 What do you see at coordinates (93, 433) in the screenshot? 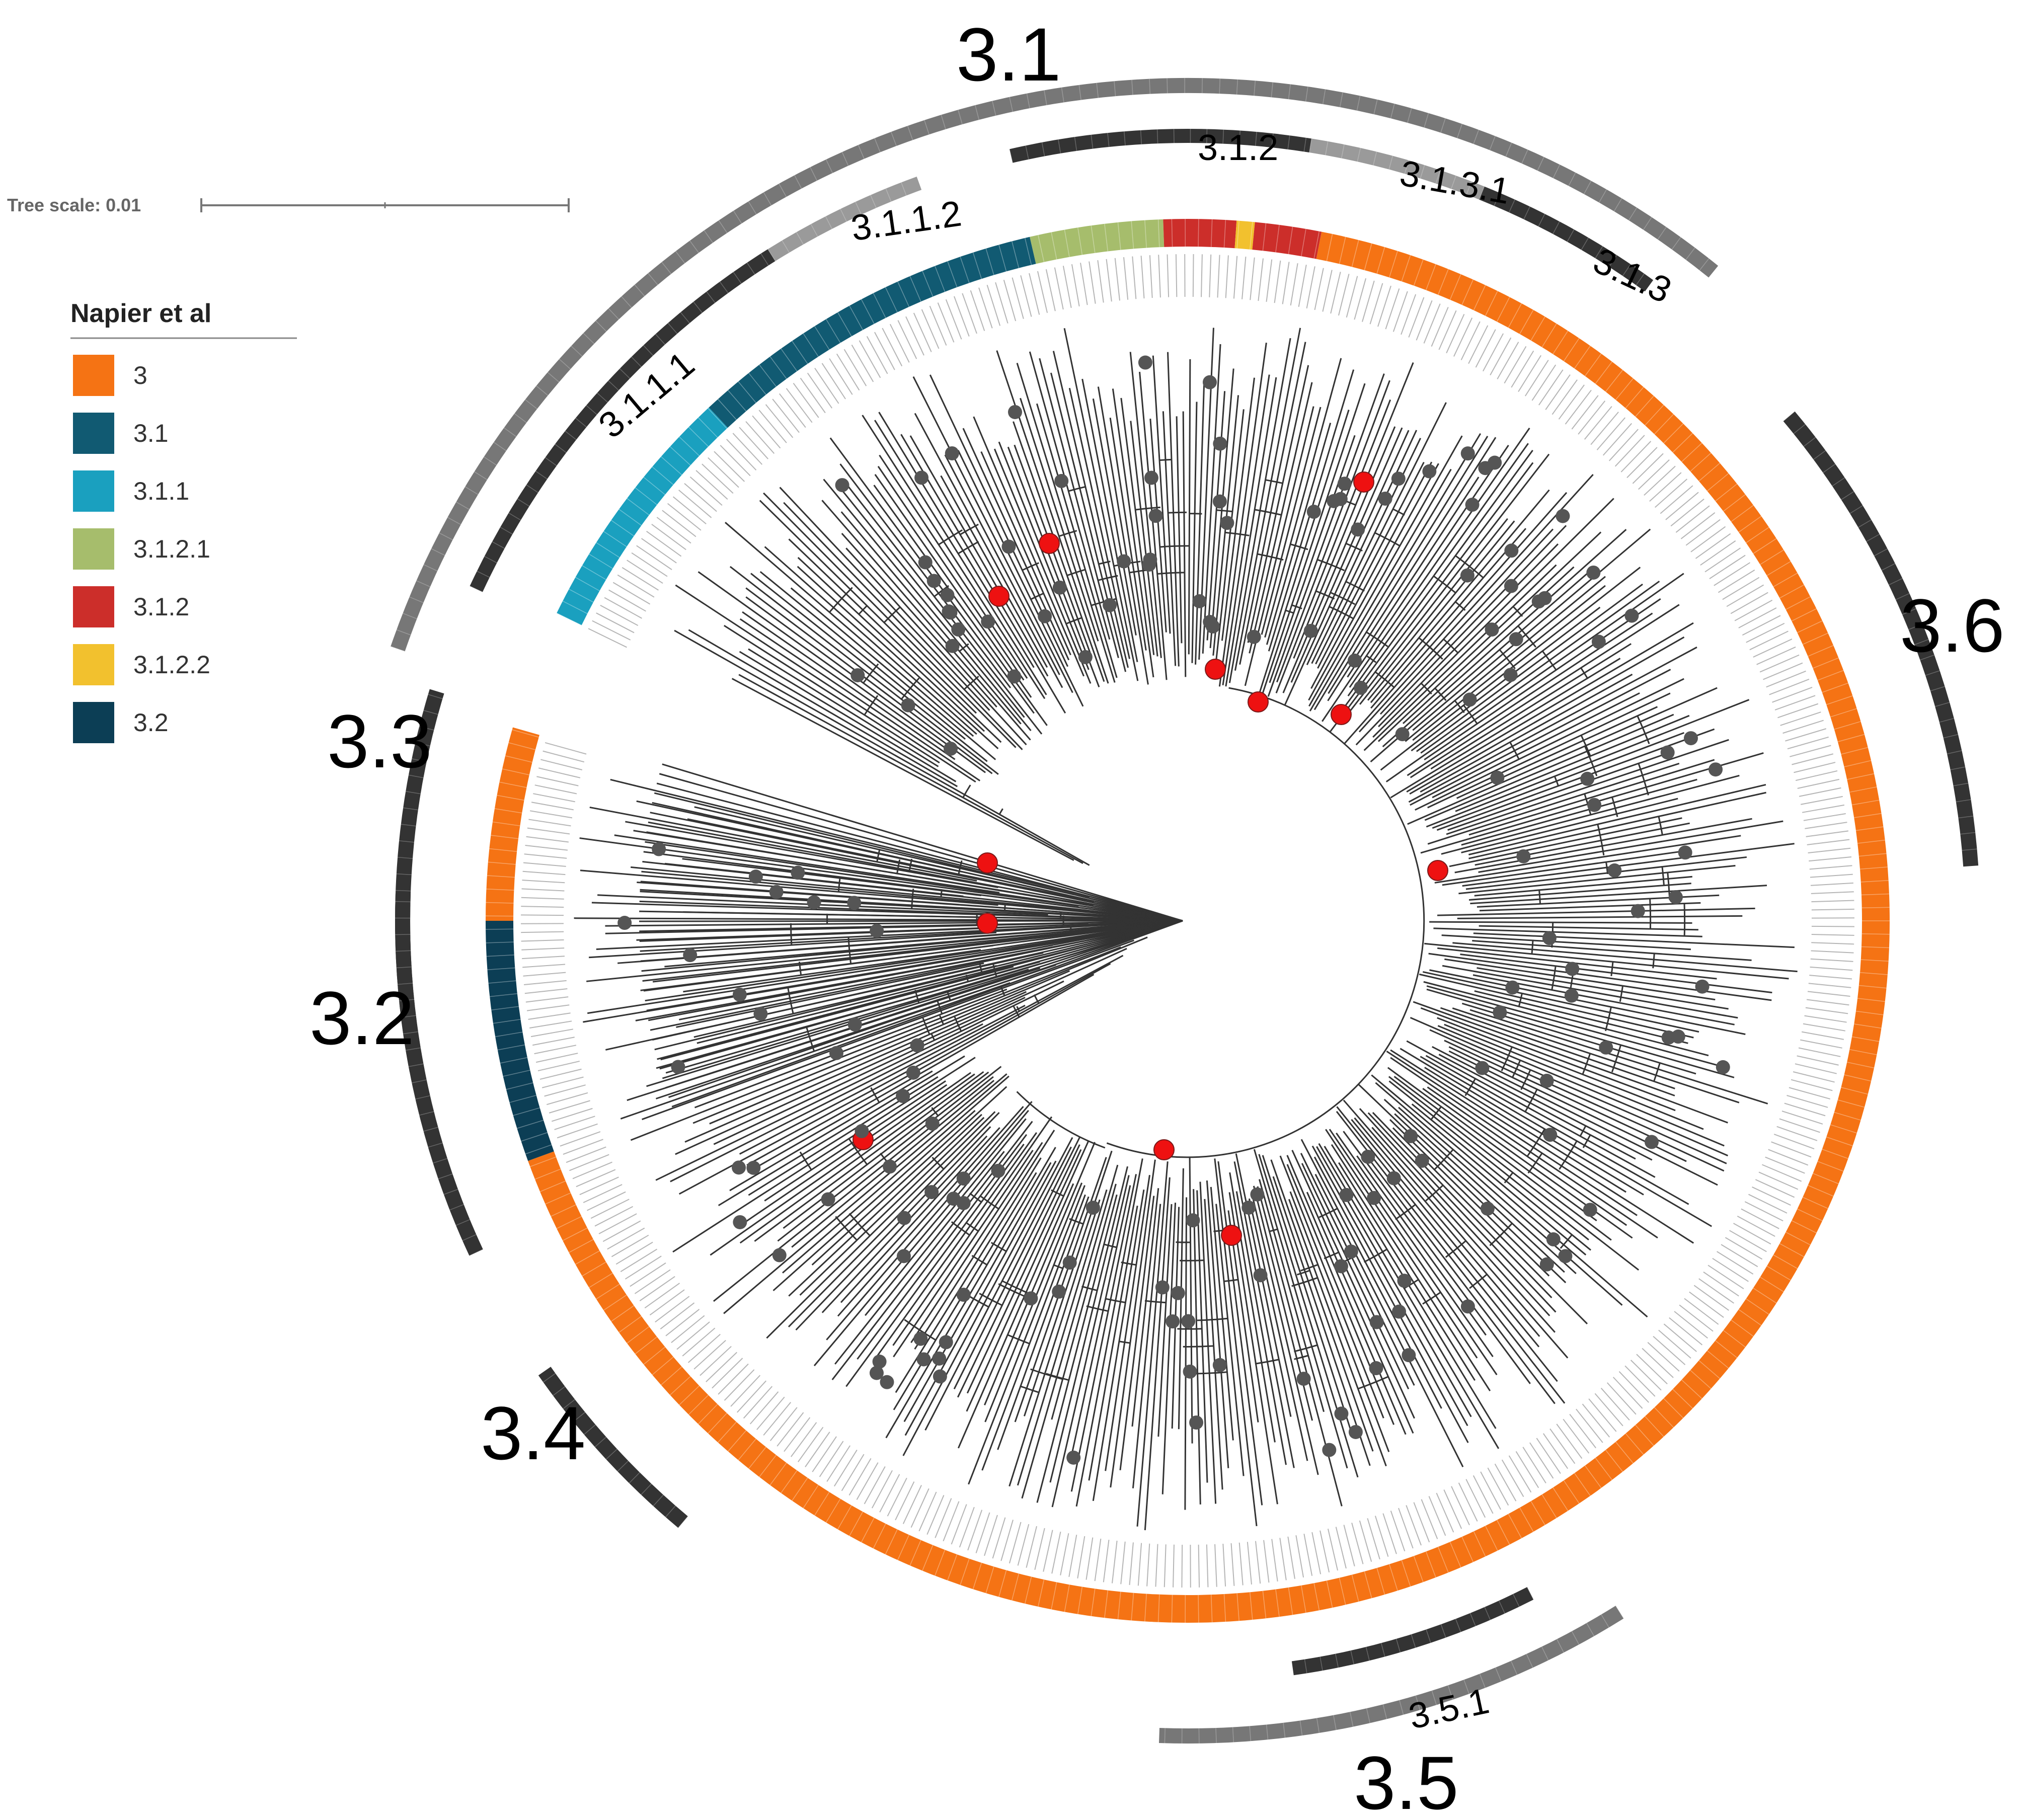
I see `legend-swatch` at bounding box center [93, 433].